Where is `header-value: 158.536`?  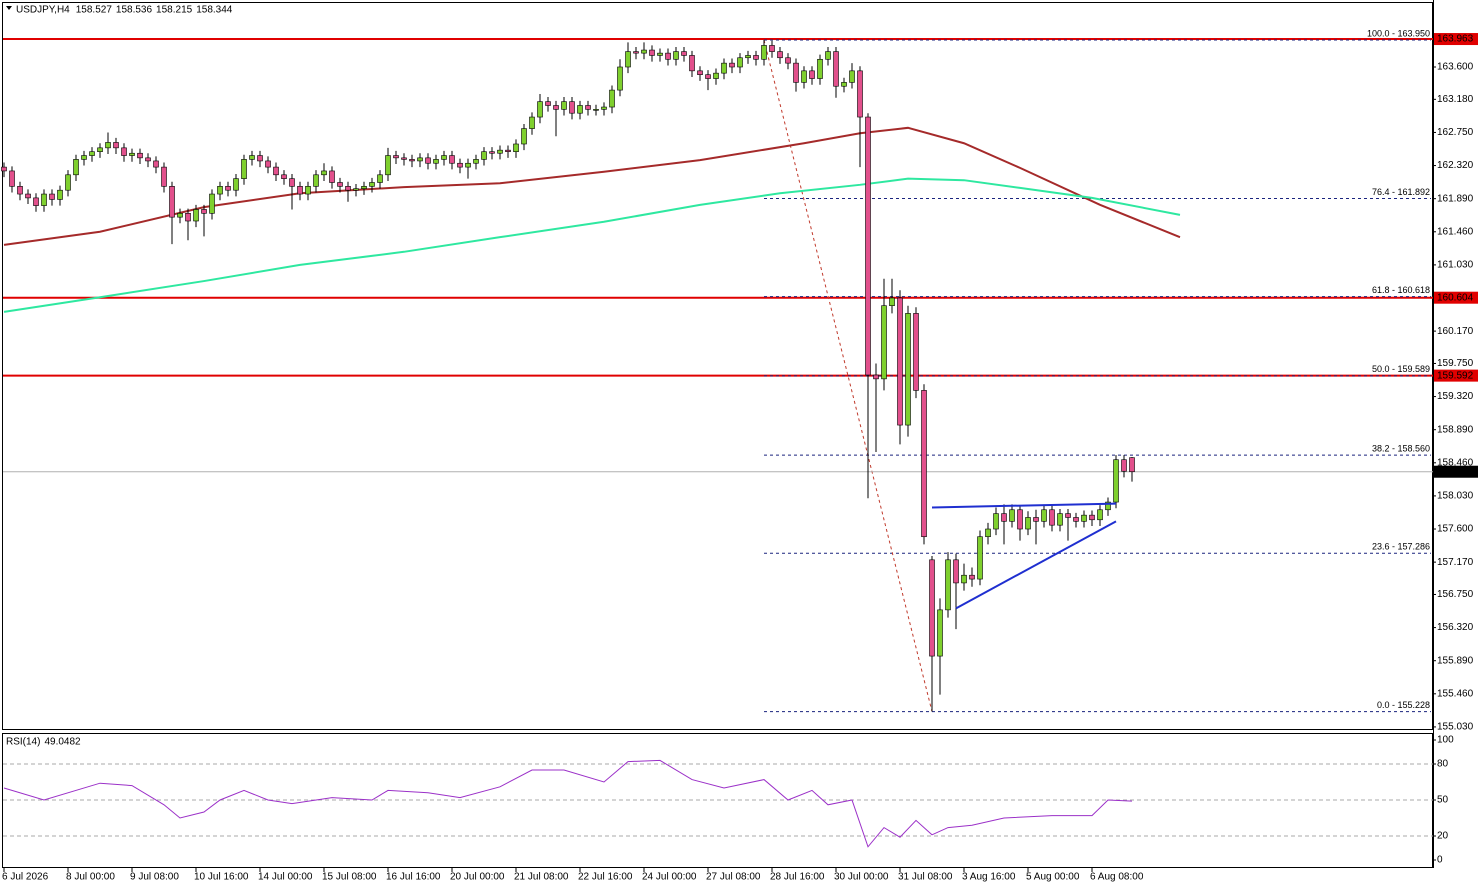
header-value: 158.536 is located at coordinates (134, 10).